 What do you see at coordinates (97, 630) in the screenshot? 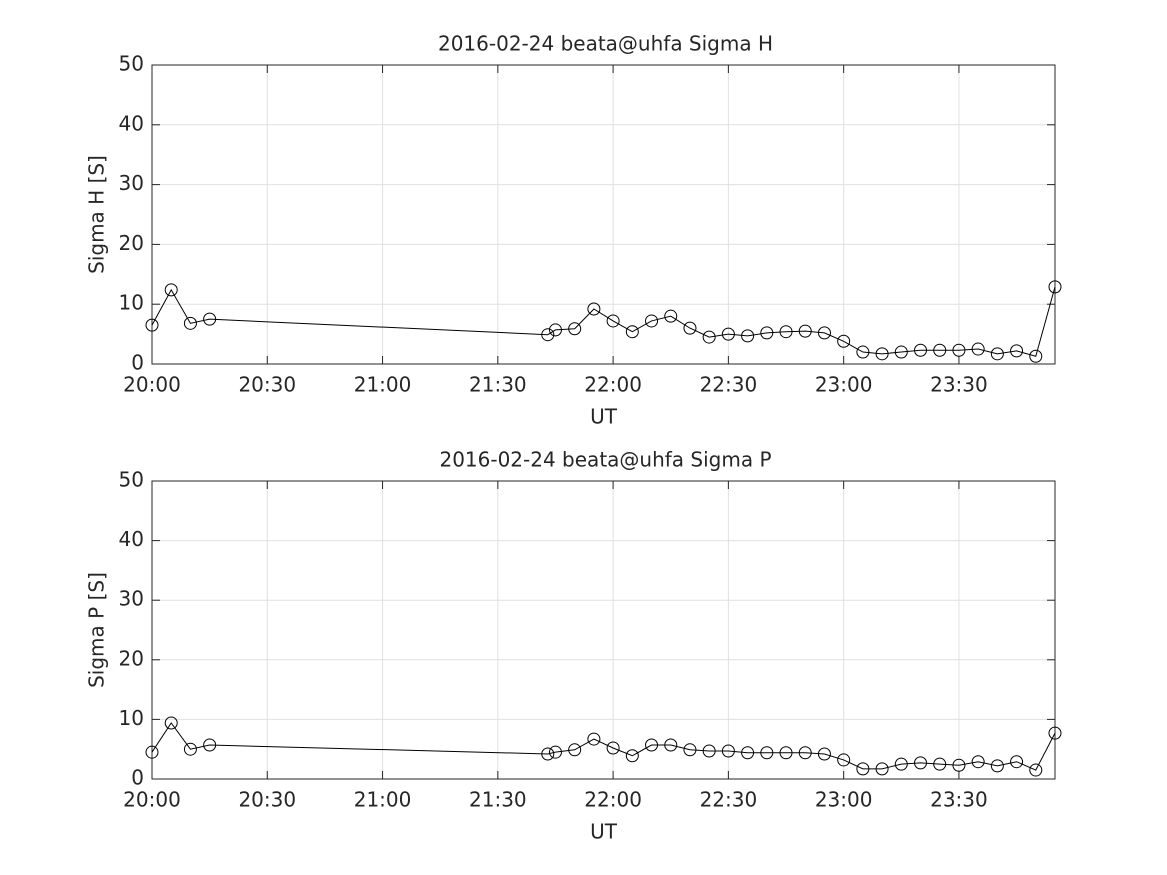
I see `y-axis-label: Sigma P [S]` at bounding box center [97, 630].